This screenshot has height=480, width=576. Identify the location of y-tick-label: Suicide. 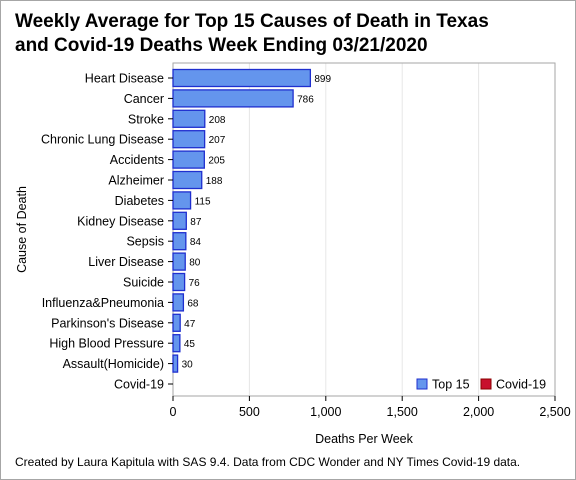
(143, 283).